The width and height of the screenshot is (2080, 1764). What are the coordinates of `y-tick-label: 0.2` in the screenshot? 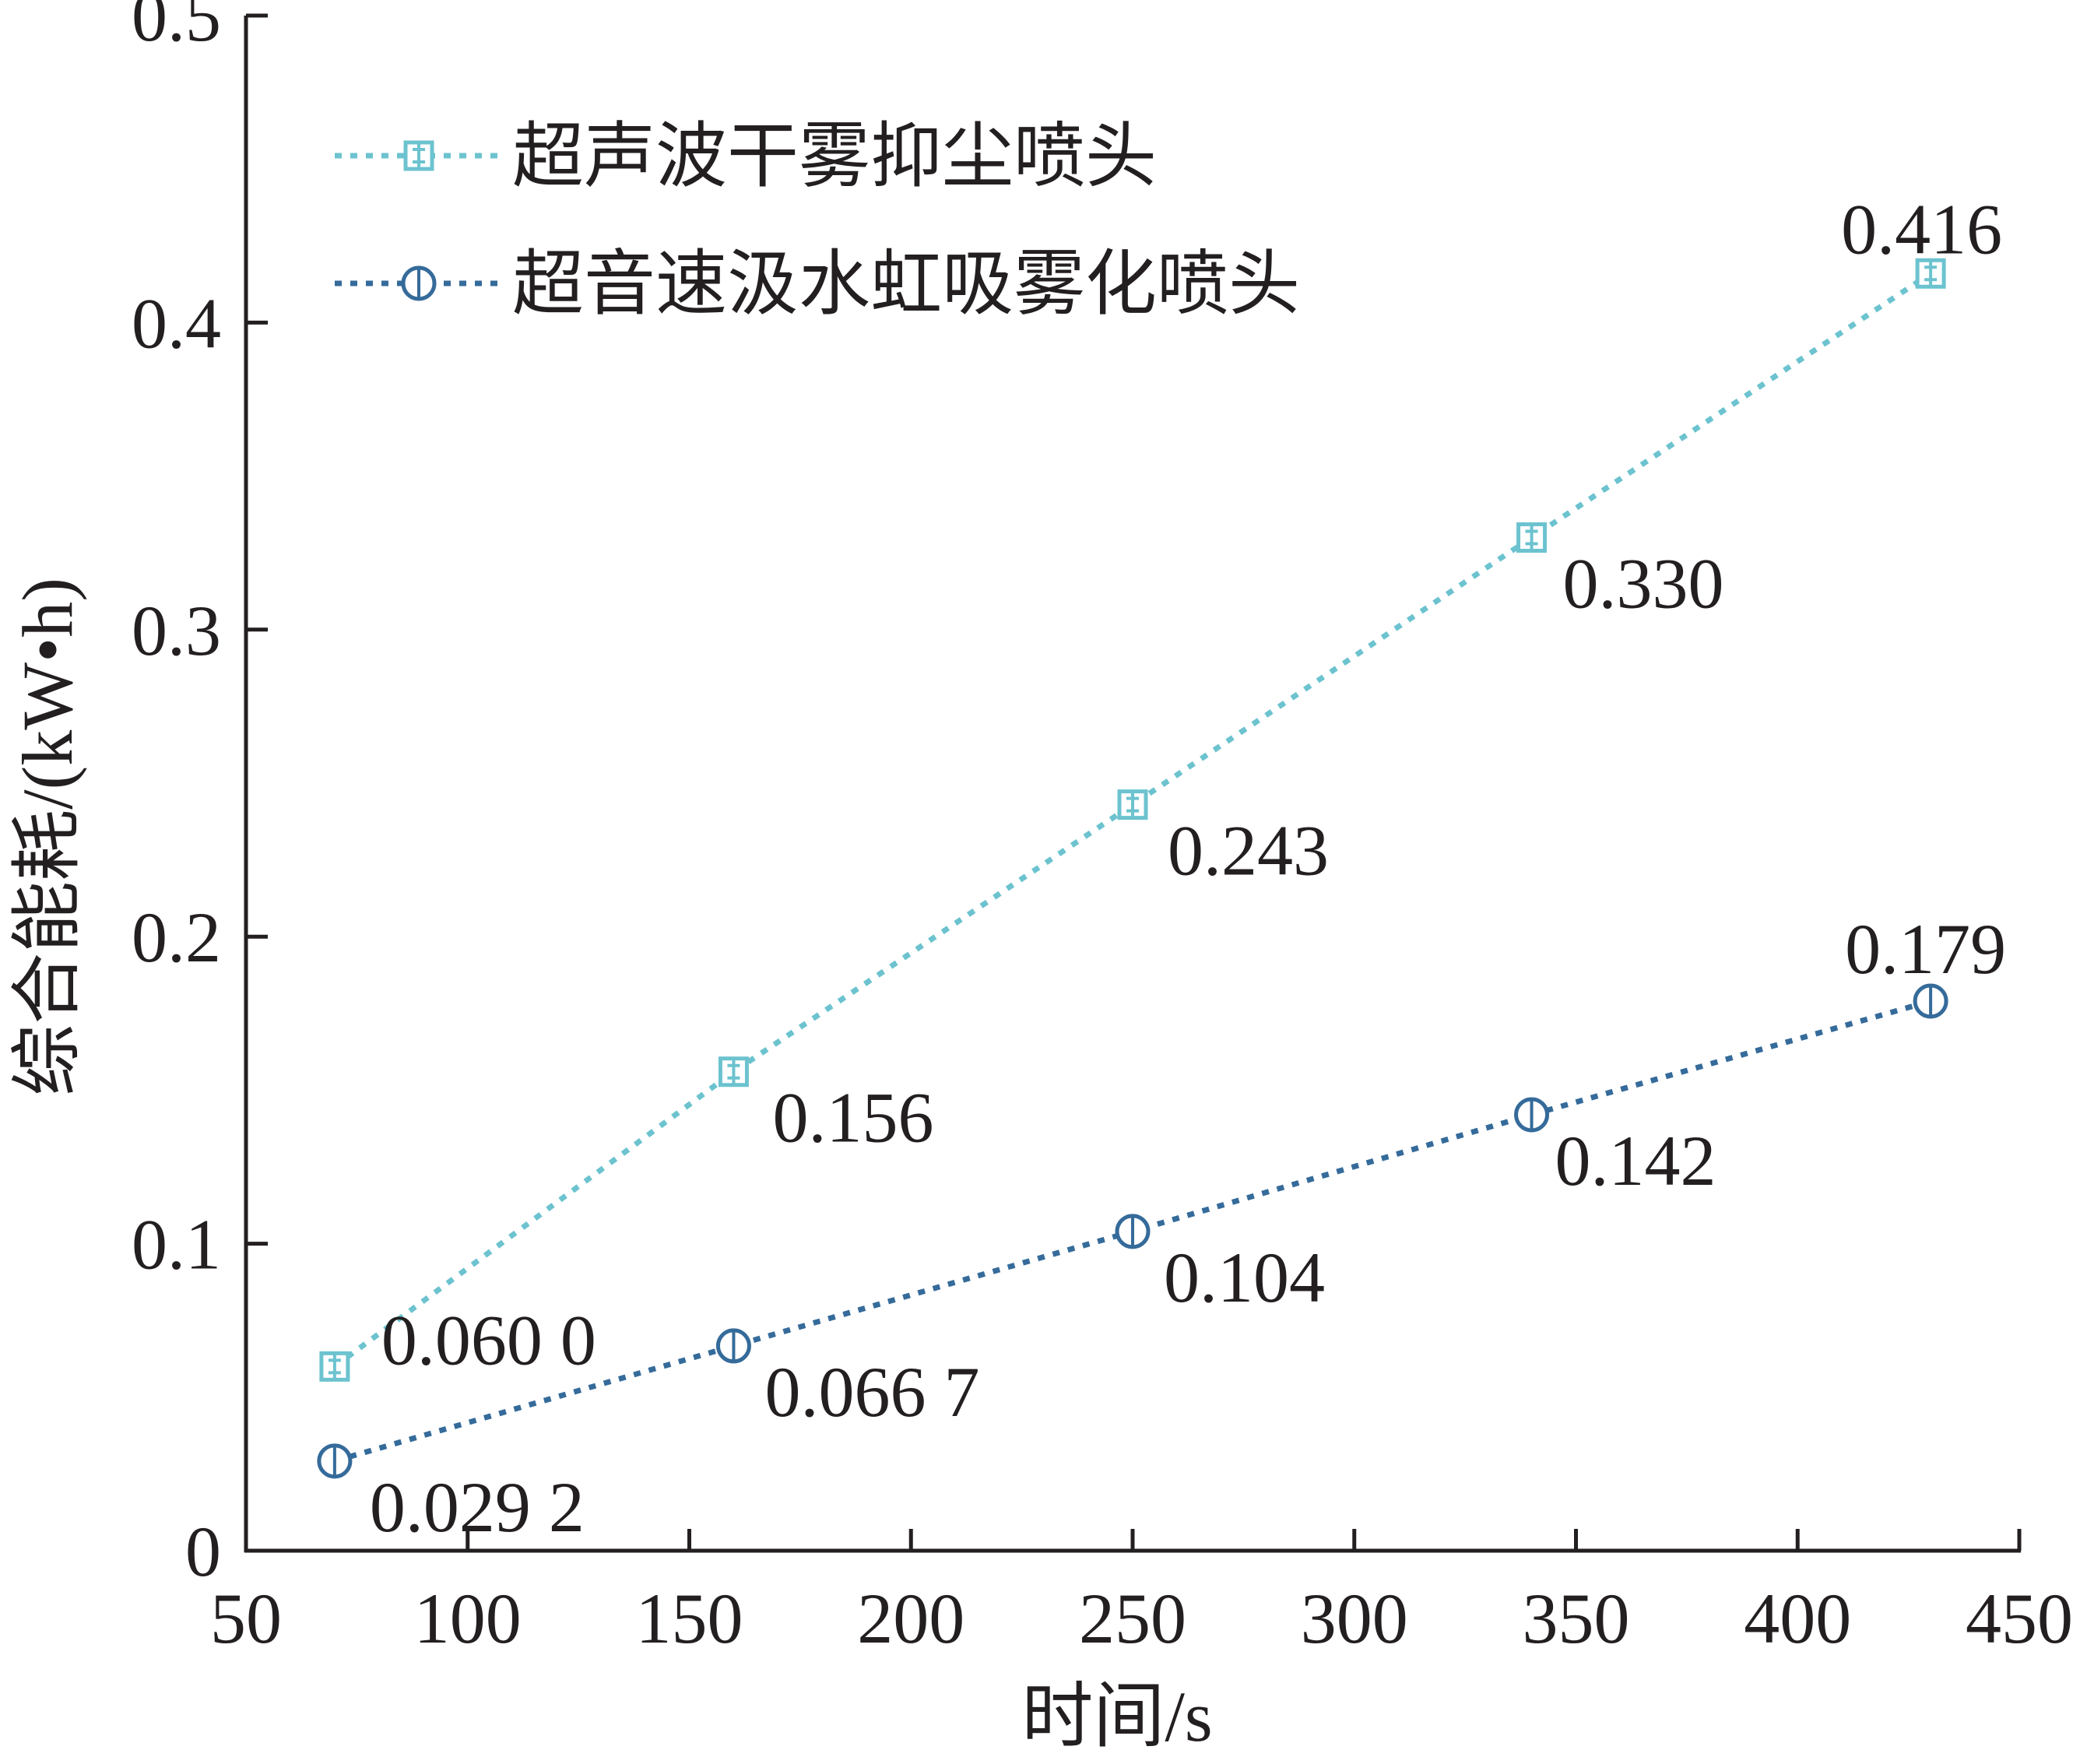 It's located at (177, 937).